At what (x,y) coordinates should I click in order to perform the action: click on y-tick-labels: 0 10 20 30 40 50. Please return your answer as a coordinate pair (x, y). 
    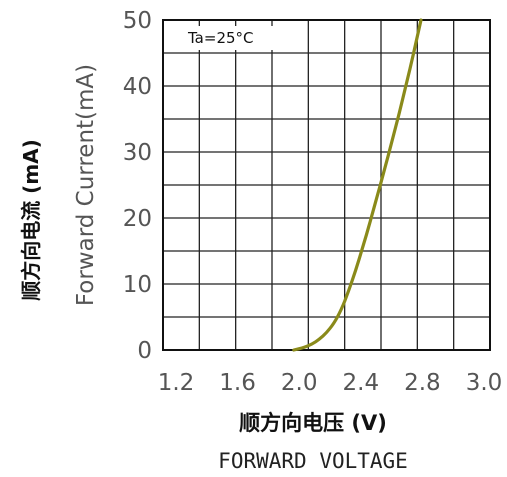
    Looking at the image, I should click on (137, 186).